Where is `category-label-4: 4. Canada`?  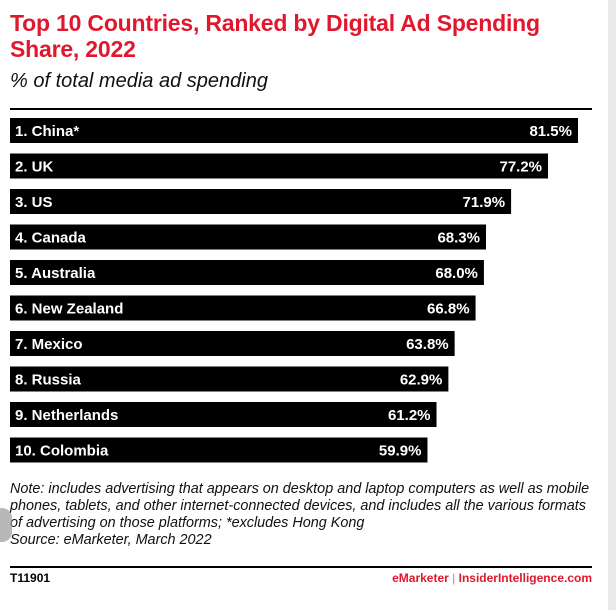 category-label-4: 4. Canada is located at coordinates (51, 238).